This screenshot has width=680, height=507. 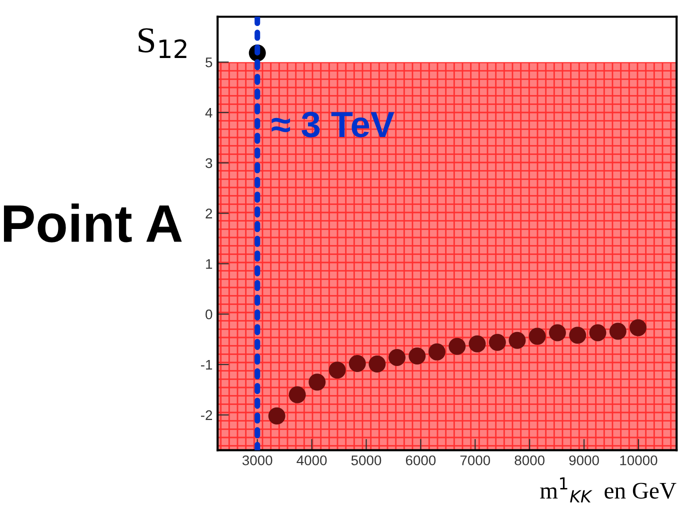 What do you see at coordinates (206, 365) in the screenshot?
I see `y-tick-label: -1` at bounding box center [206, 365].